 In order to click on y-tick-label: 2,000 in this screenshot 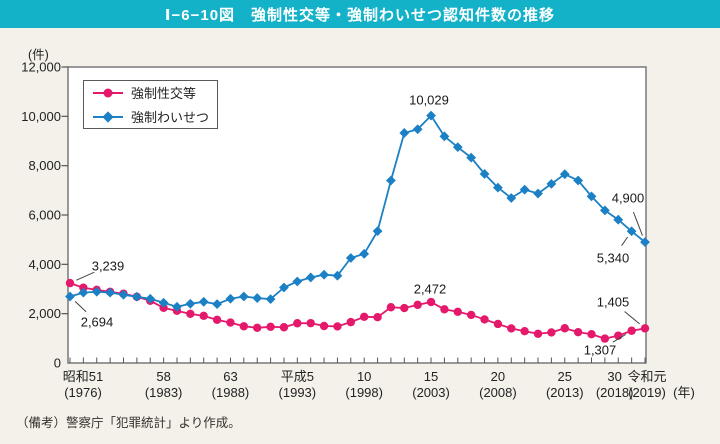, I will do `click(44, 313)`.